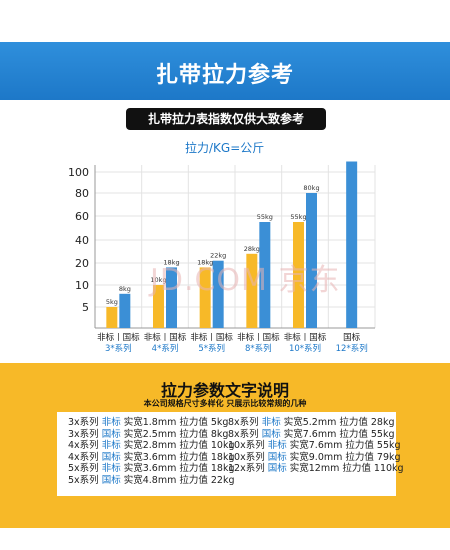  I want to click on y-tick-label: 40, so click(82, 240).